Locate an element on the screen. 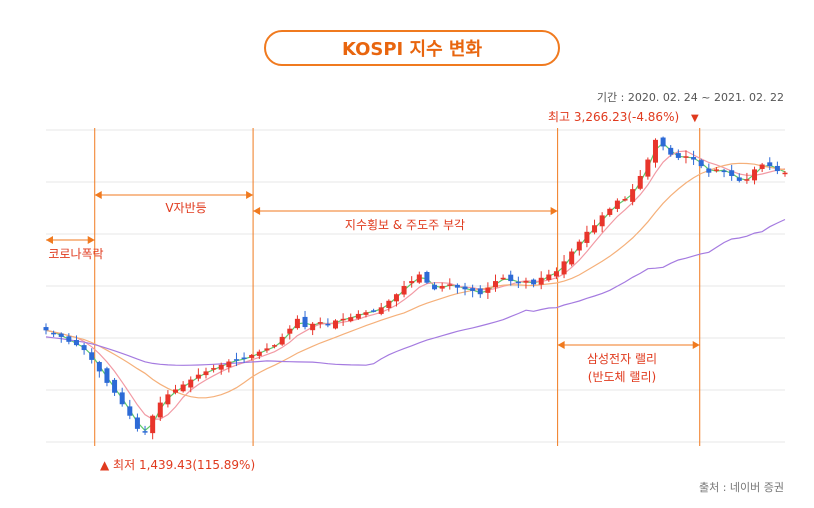  arrow-sideways-head-left is located at coordinates (257, 211).